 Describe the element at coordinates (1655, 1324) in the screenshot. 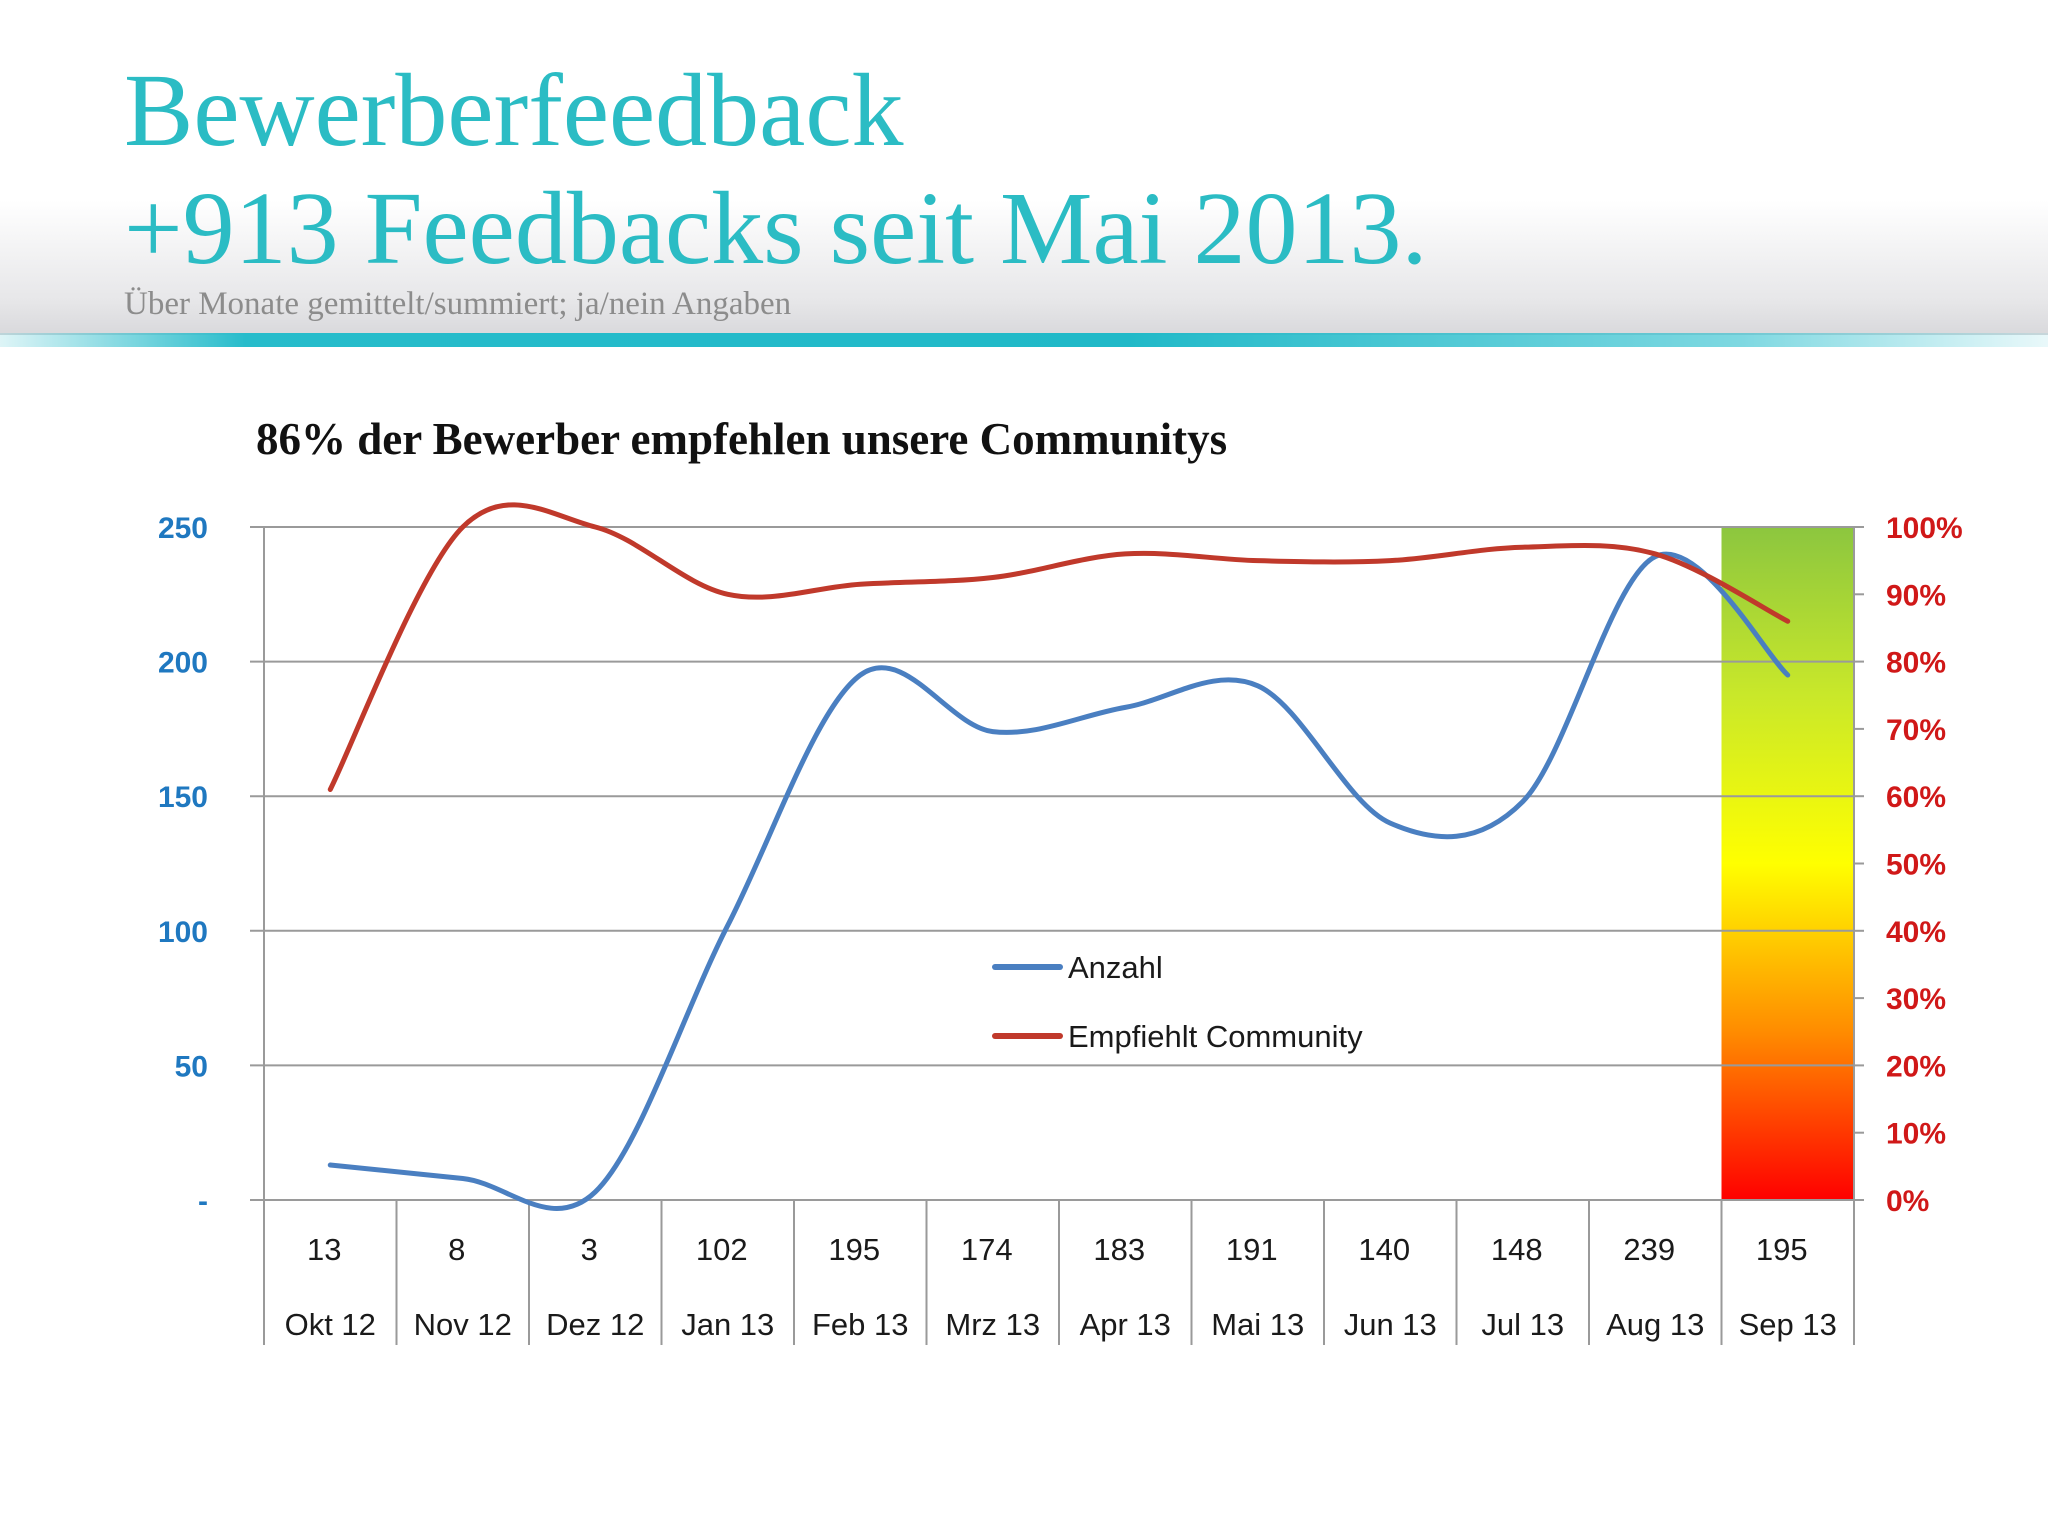

I see `x-category-label: Aug 13` at that location.